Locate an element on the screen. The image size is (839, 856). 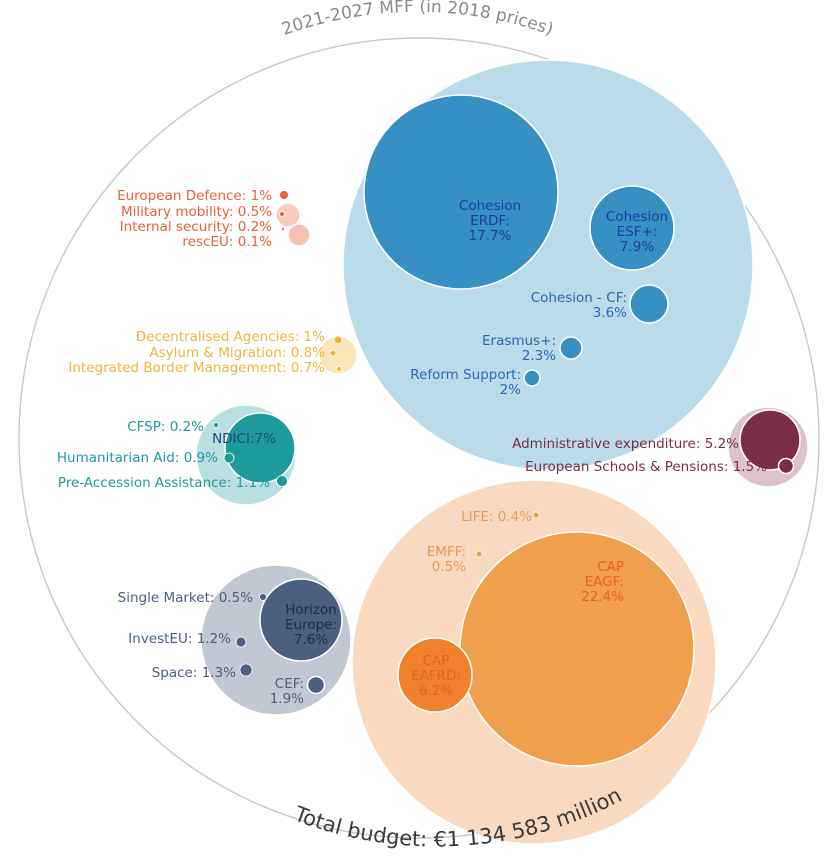
item-label-cohesion-values-3: Erasmus+: 2.3% is located at coordinates (519, 348).